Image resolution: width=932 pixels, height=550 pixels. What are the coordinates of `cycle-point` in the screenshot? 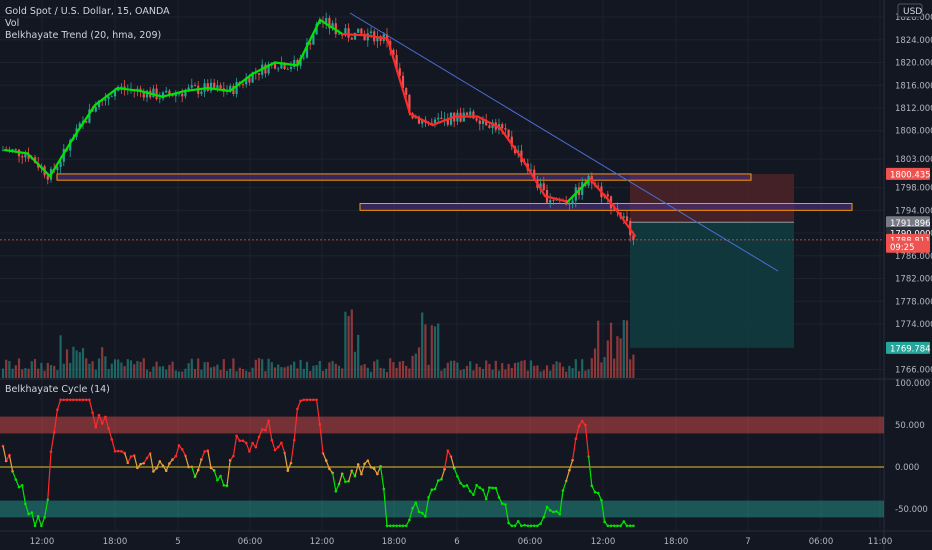 It's located at (115, 451).